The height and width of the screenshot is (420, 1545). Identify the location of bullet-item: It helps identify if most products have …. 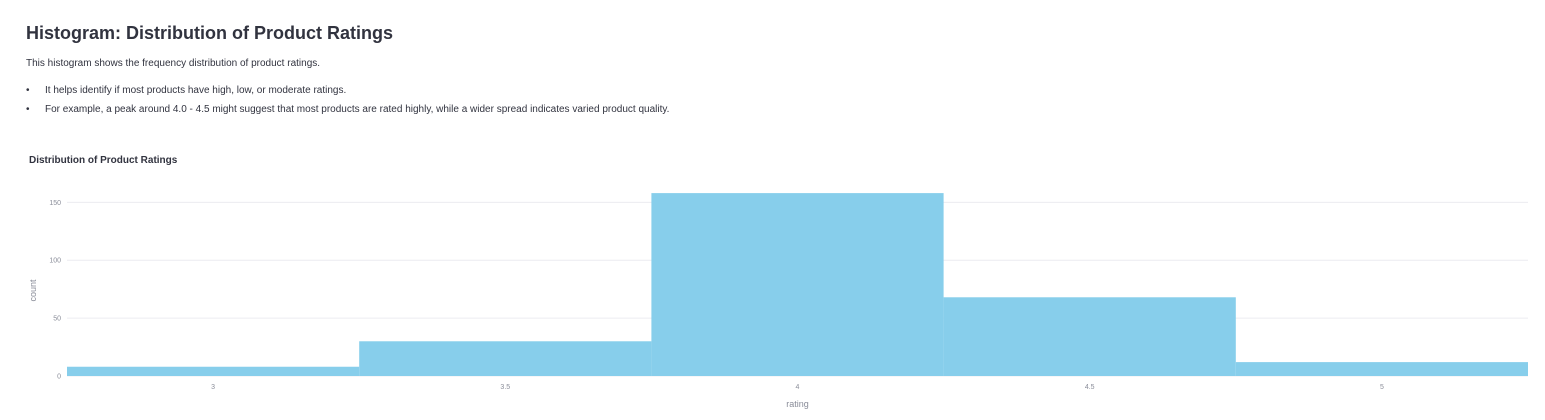
(347, 91).